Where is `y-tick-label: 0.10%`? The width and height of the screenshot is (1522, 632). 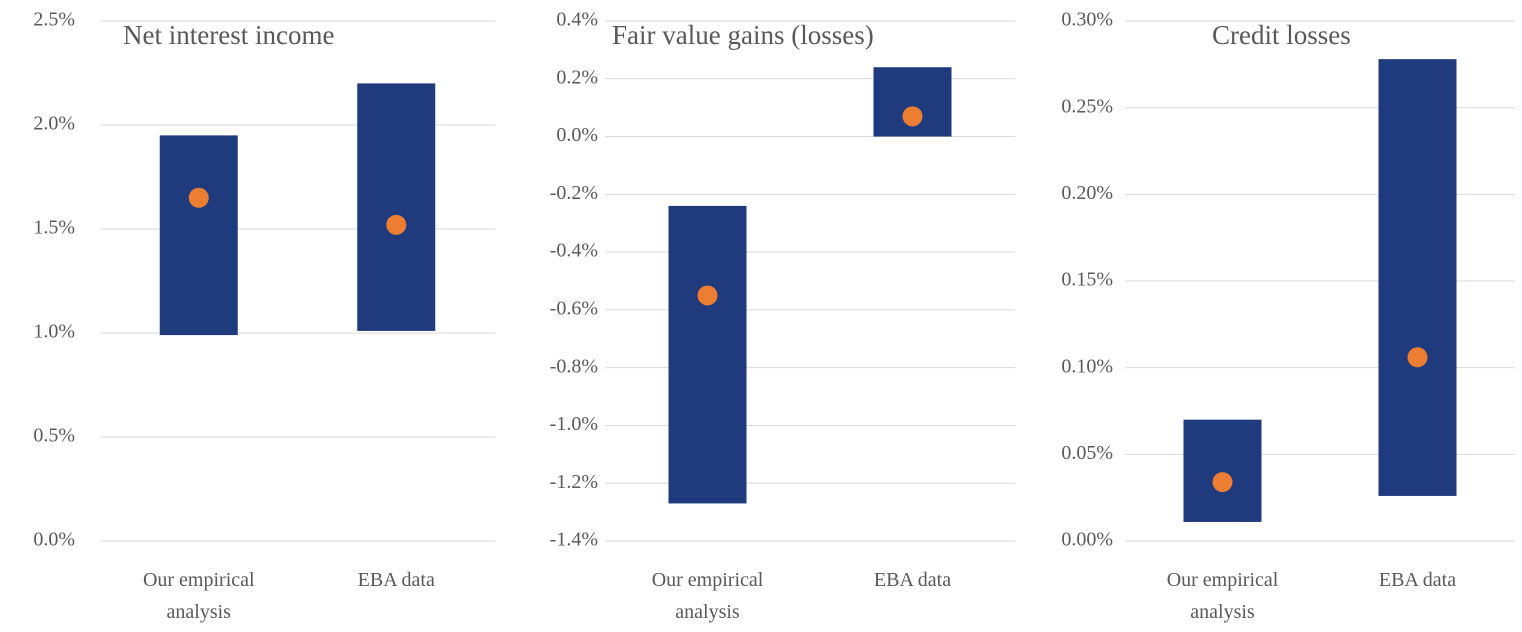 y-tick-label: 0.10% is located at coordinates (1087, 366).